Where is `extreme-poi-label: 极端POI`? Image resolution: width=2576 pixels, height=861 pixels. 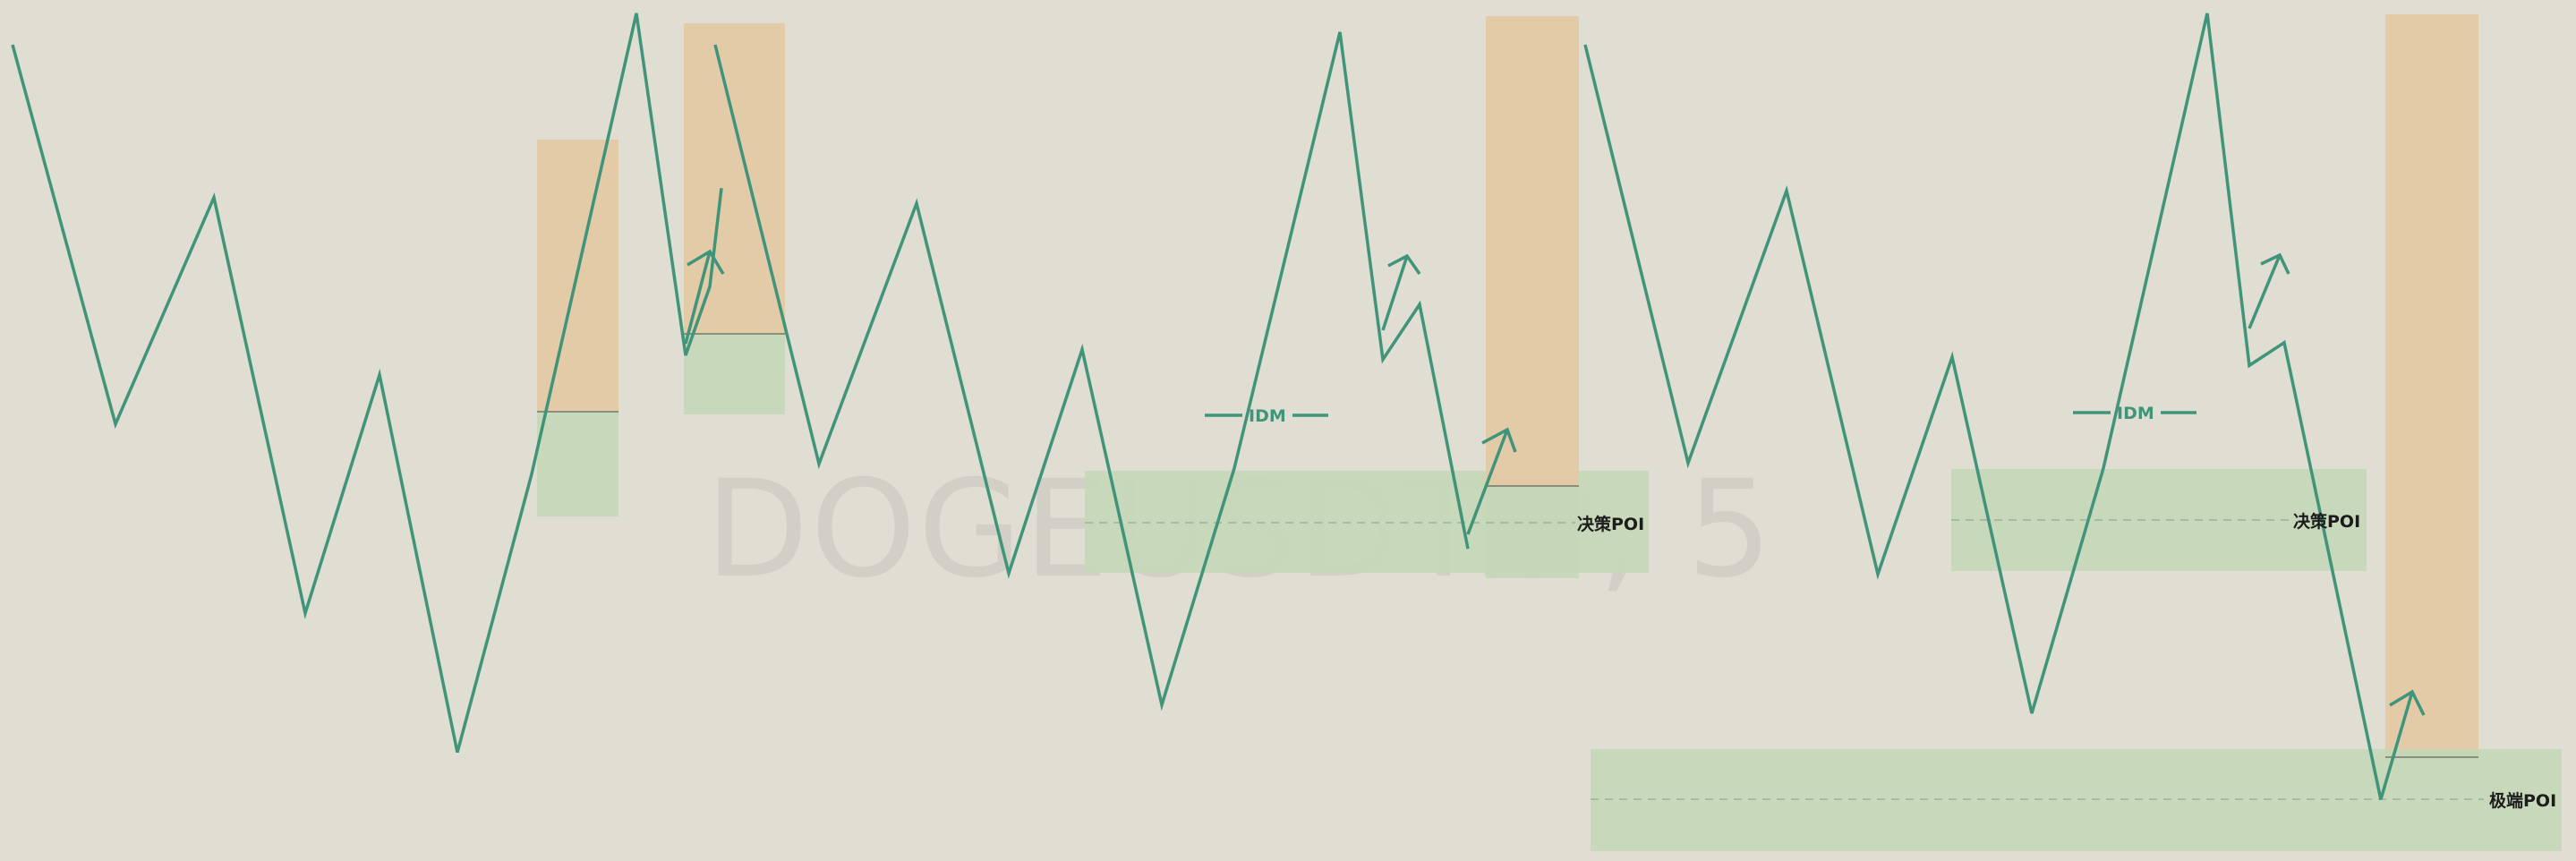 extreme-poi-label: 极端POI is located at coordinates (2522, 800).